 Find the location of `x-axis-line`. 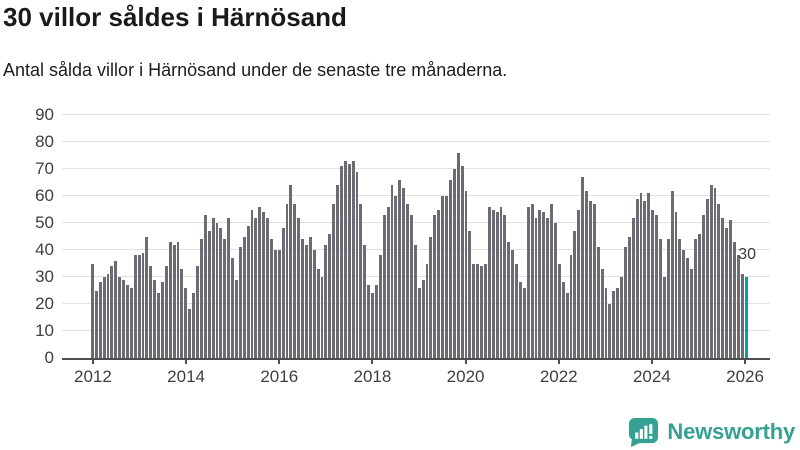

x-axis-line is located at coordinates (416, 359).